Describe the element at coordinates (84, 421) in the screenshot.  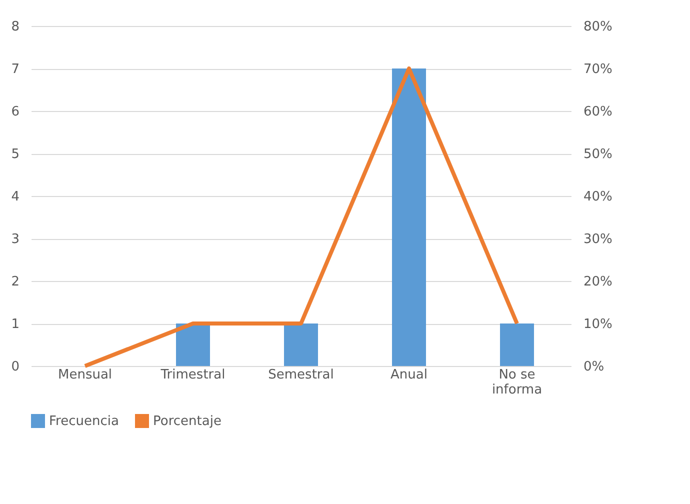
I see `legend-label: Frecuencia` at that location.